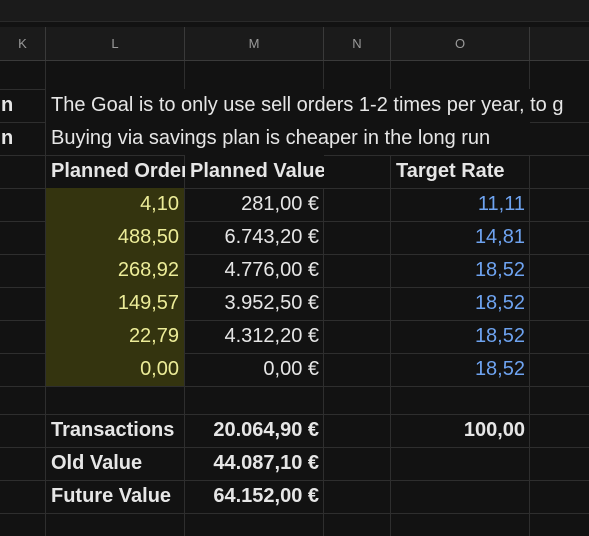 The height and width of the screenshot is (536, 589). What do you see at coordinates (501, 204) in the screenshot?
I see `cell-target-rate: 11,11` at bounding box center [501, 204].